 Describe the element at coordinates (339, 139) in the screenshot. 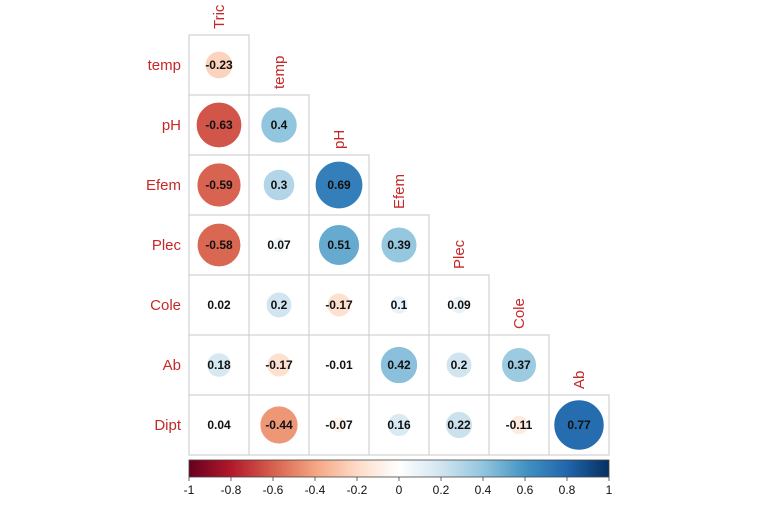

I see `column-label: pH` at that location.